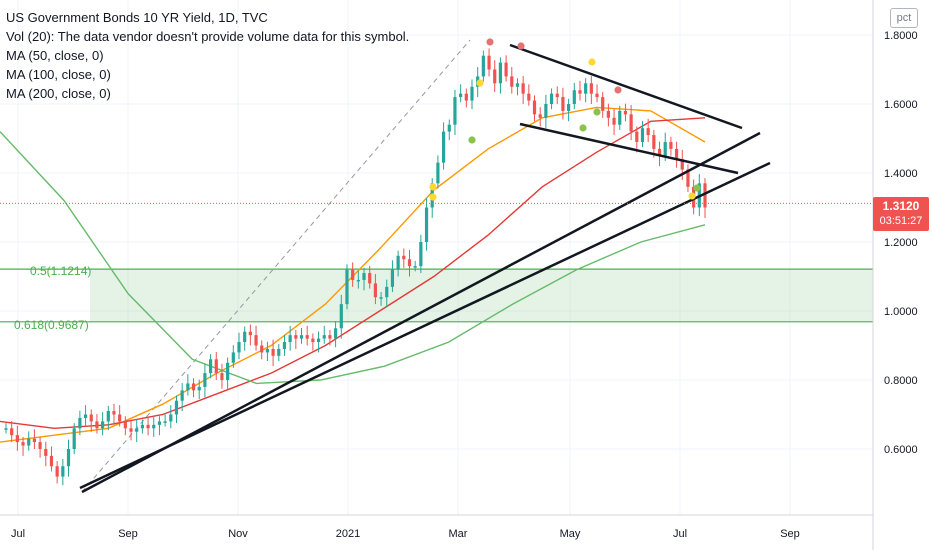 The height and width of the screenshot is (550, 932). What do you see at coordinates (51, 325) in the screenshot?
I see `fib-label-0618: 0.618(0.9687)` at bounding box center [51, 325].